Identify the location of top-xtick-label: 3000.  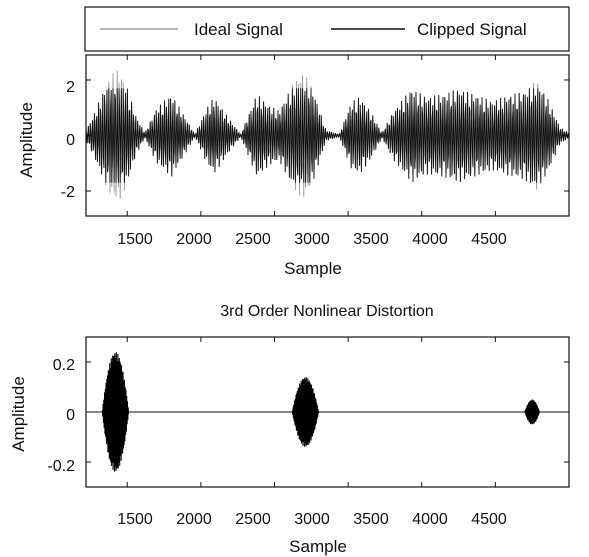
(312, 239).